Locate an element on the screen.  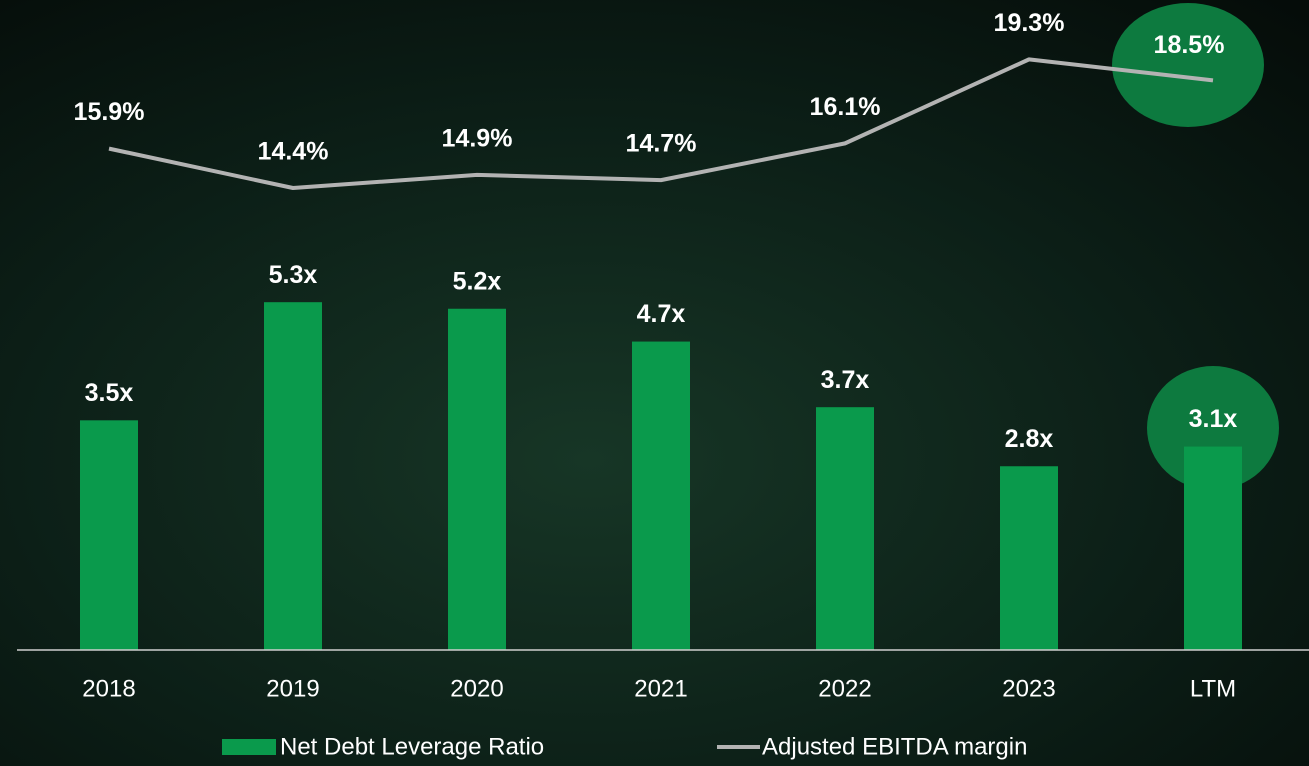
legend-label: Adjusted EBITDA margin is located at coordinates (894, 746).